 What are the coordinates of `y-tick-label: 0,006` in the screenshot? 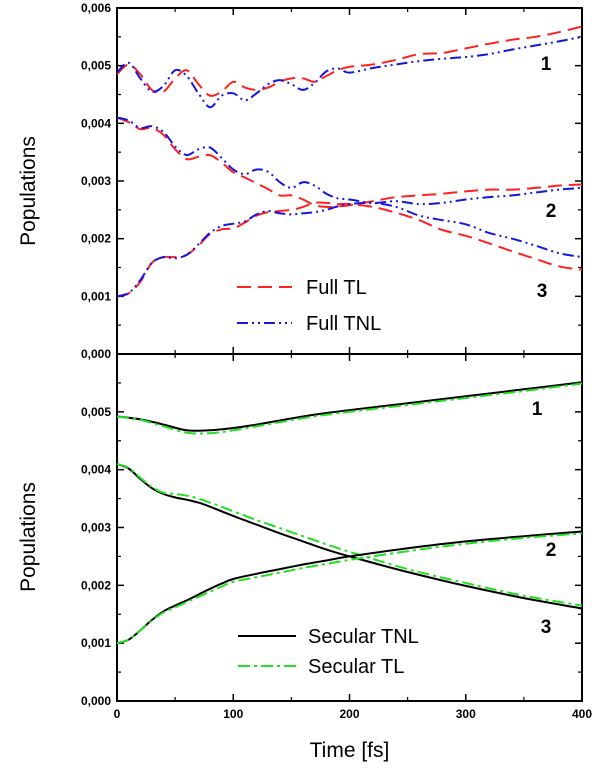 It's located at (96, 8).